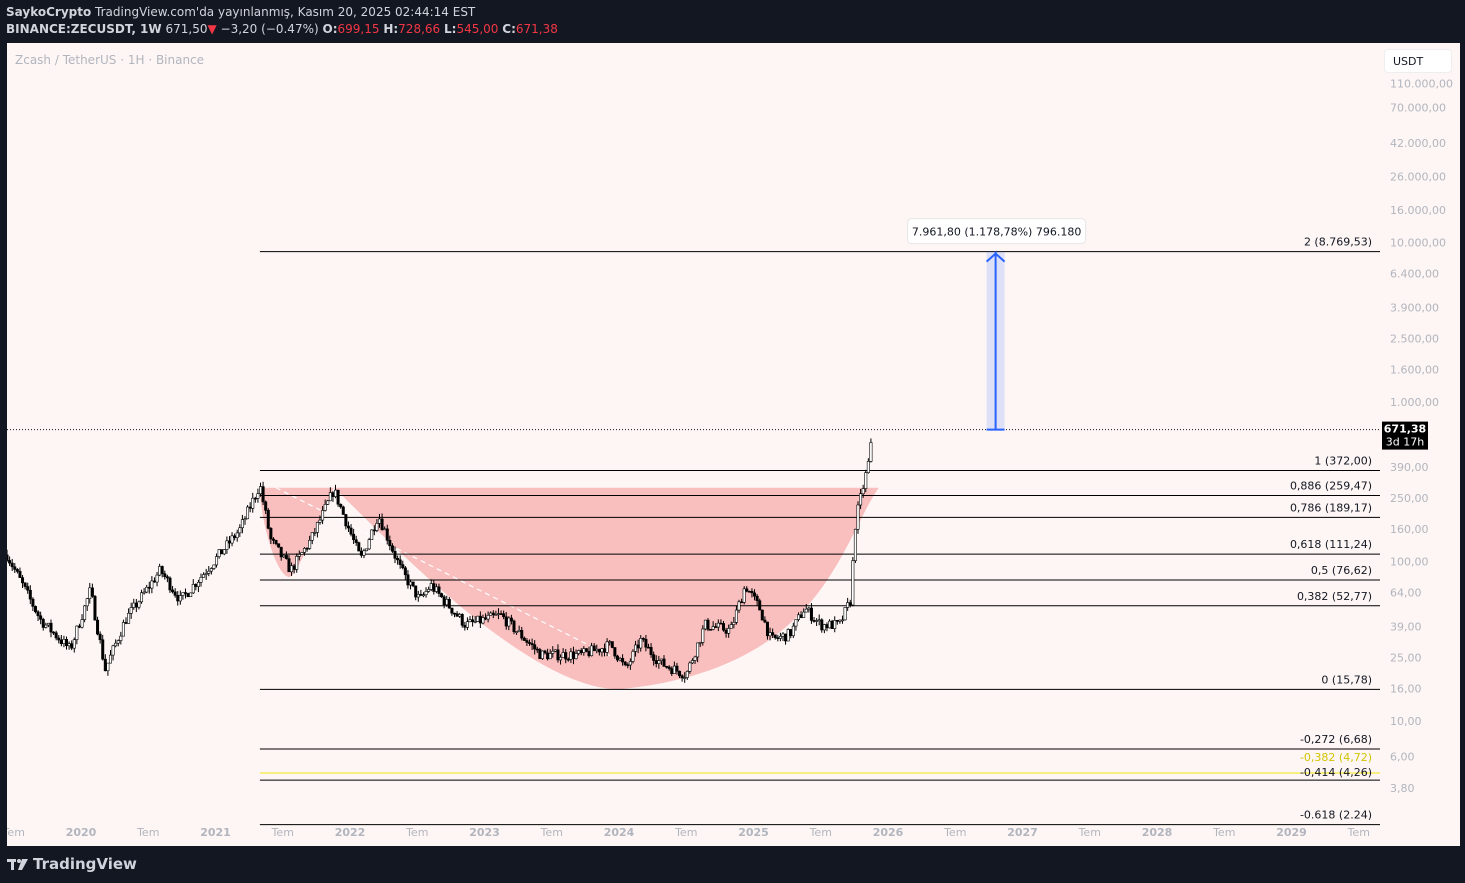  Describe the element at coordinates (1406, 592) in the screenshot. I see `price-axis-label: 64,00` at that location.